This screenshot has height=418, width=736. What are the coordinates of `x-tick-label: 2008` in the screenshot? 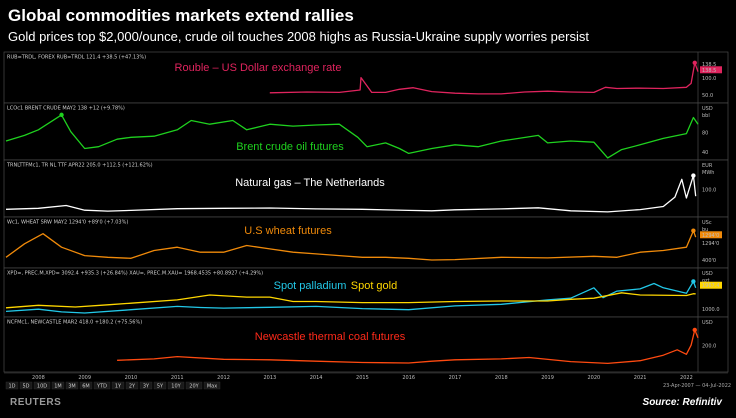 It's located at (38, 378).